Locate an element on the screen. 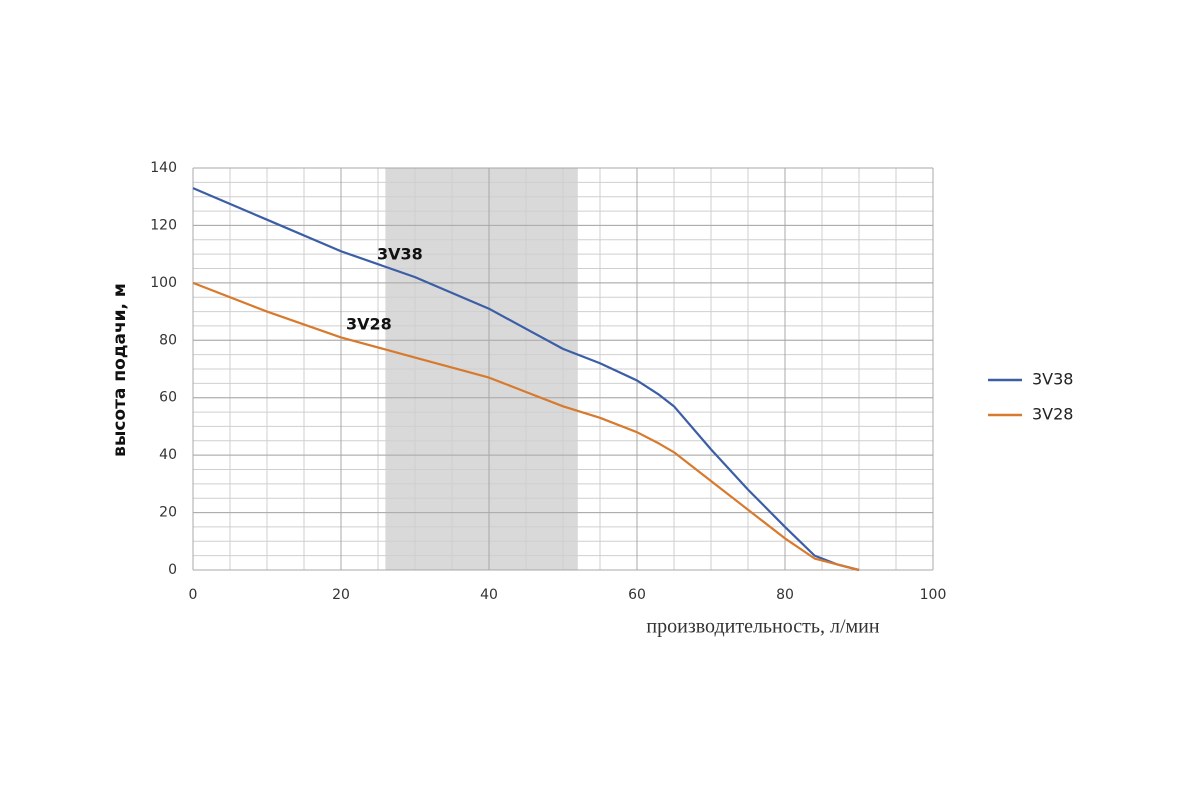  y-tick-label: 20 is located at coordinates (168, 513).